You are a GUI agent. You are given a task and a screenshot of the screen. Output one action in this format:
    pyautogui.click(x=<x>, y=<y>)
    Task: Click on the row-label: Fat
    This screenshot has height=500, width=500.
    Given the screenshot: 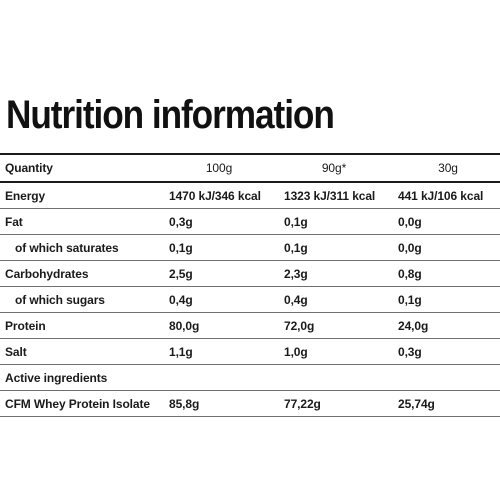 What is the action you would take?
    pyautogui.click(x=14, y=221)
    